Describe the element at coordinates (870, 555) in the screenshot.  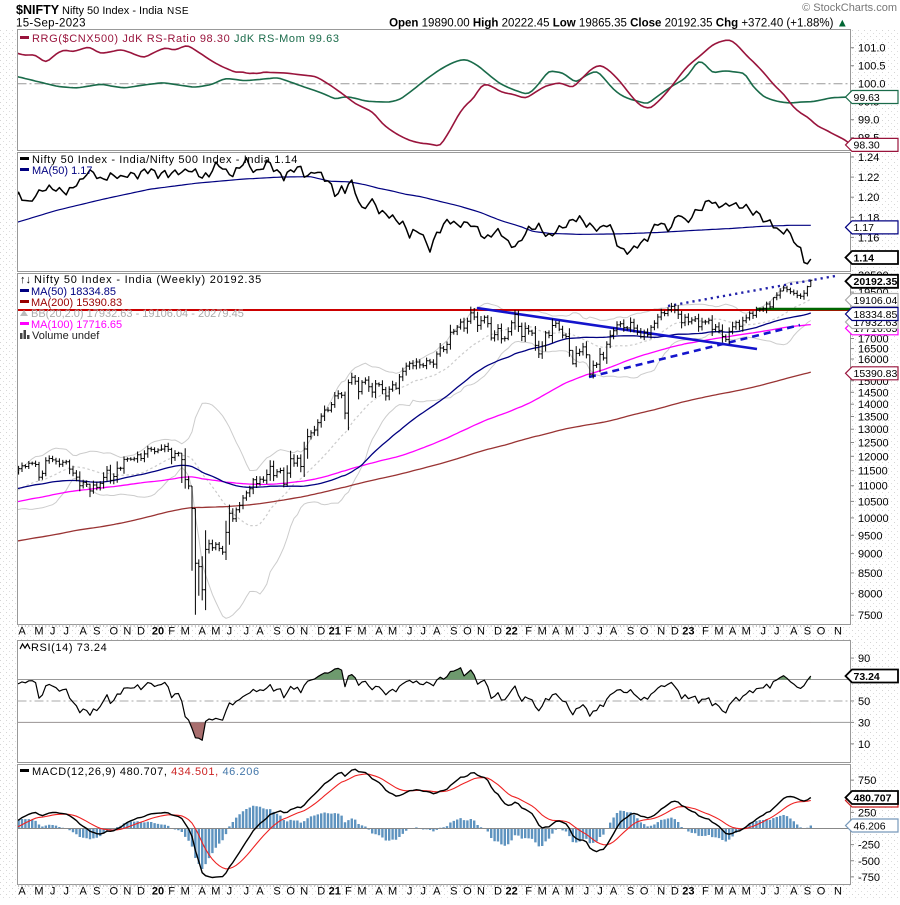
I see `svg-text: 9000` at that location.